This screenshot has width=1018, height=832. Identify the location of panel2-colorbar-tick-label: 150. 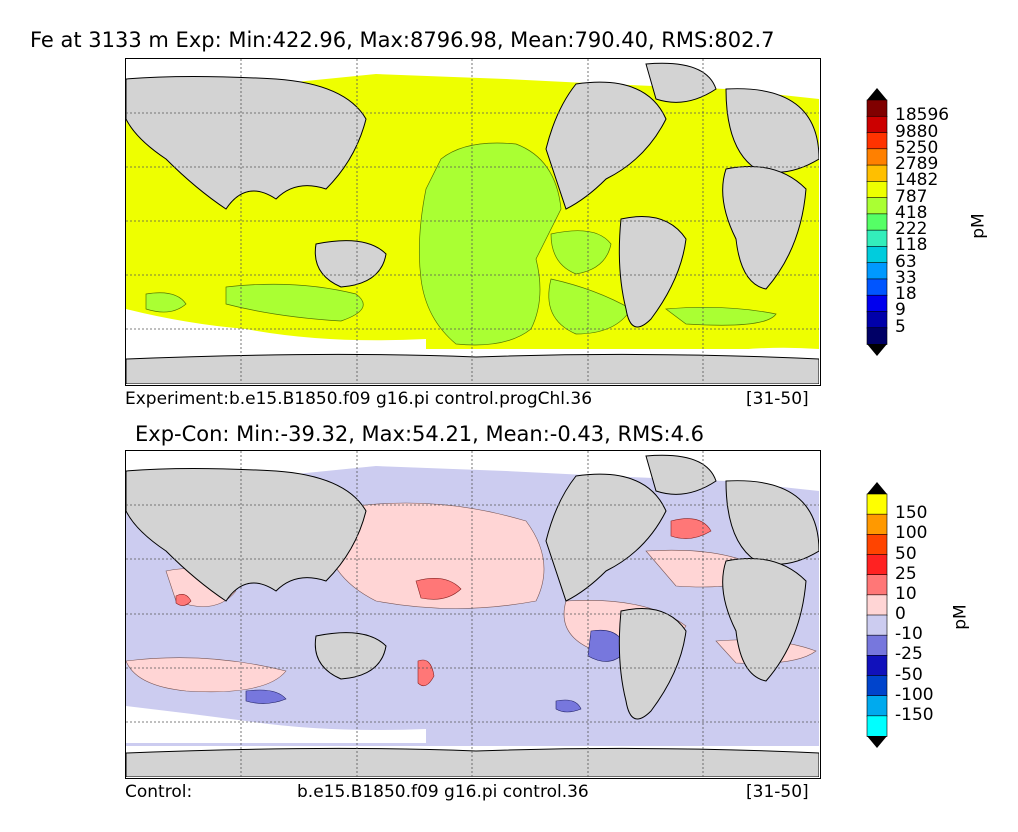
(911, 513).